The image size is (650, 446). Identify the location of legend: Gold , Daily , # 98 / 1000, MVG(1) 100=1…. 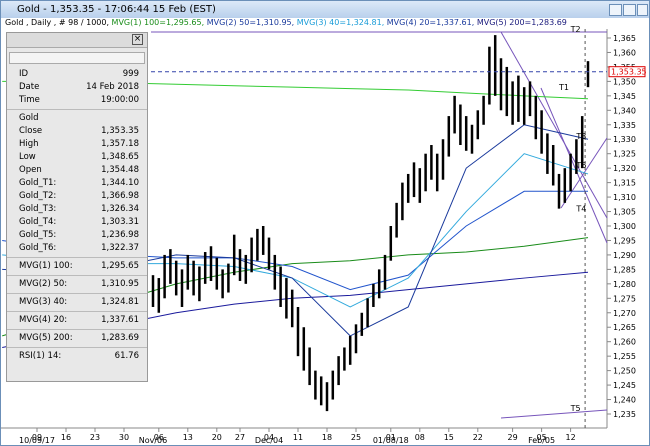
(286, 22).